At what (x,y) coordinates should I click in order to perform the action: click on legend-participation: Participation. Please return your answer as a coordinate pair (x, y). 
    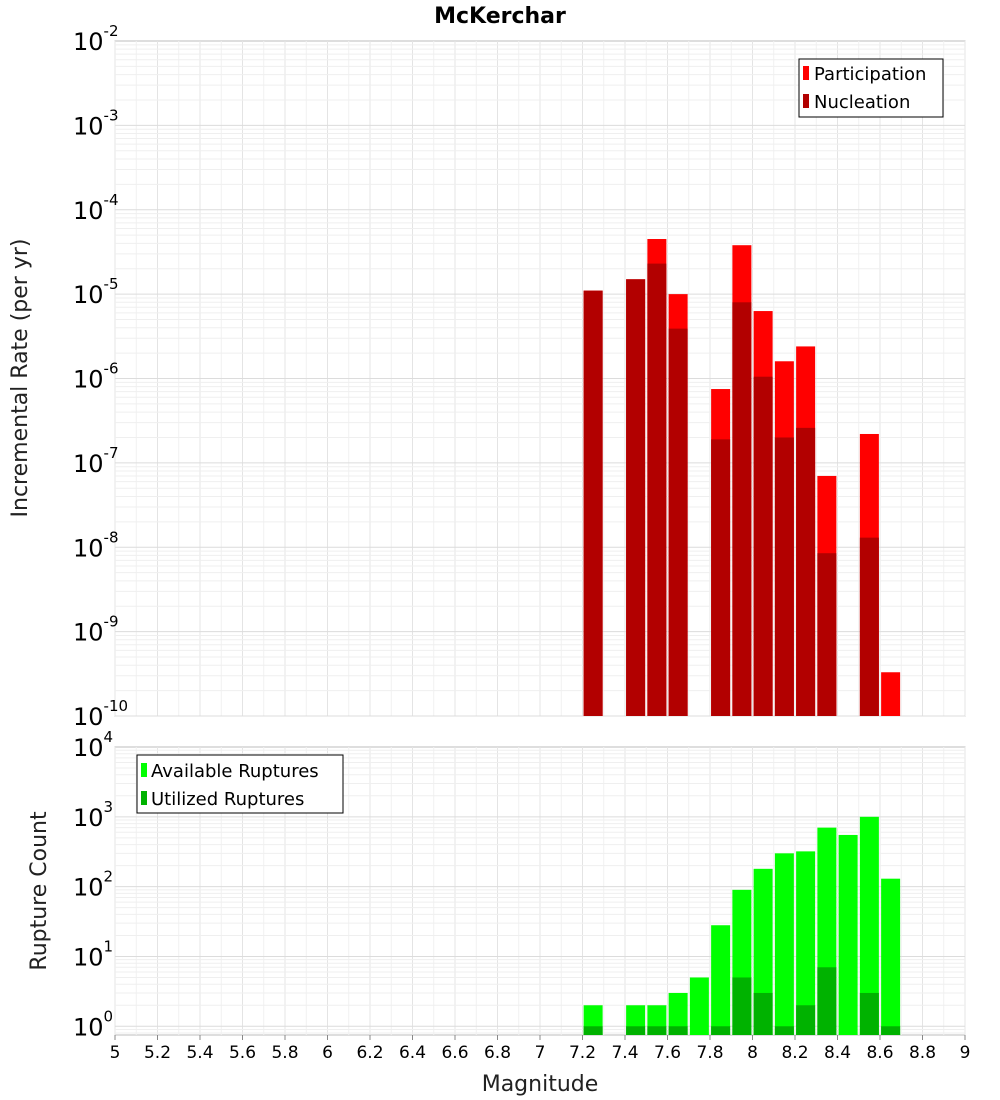
    Looking at the image, I should click on (870, 74).